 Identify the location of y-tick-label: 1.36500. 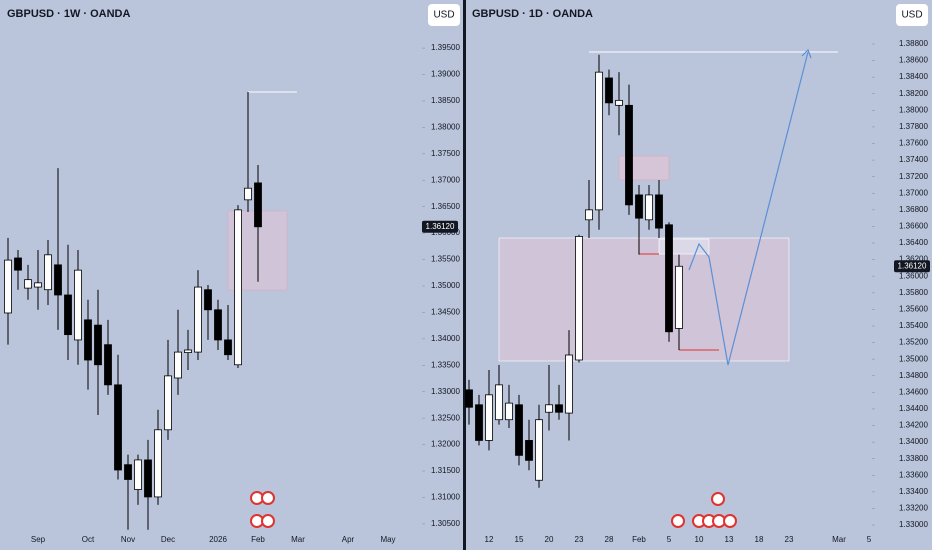
(445, 206).